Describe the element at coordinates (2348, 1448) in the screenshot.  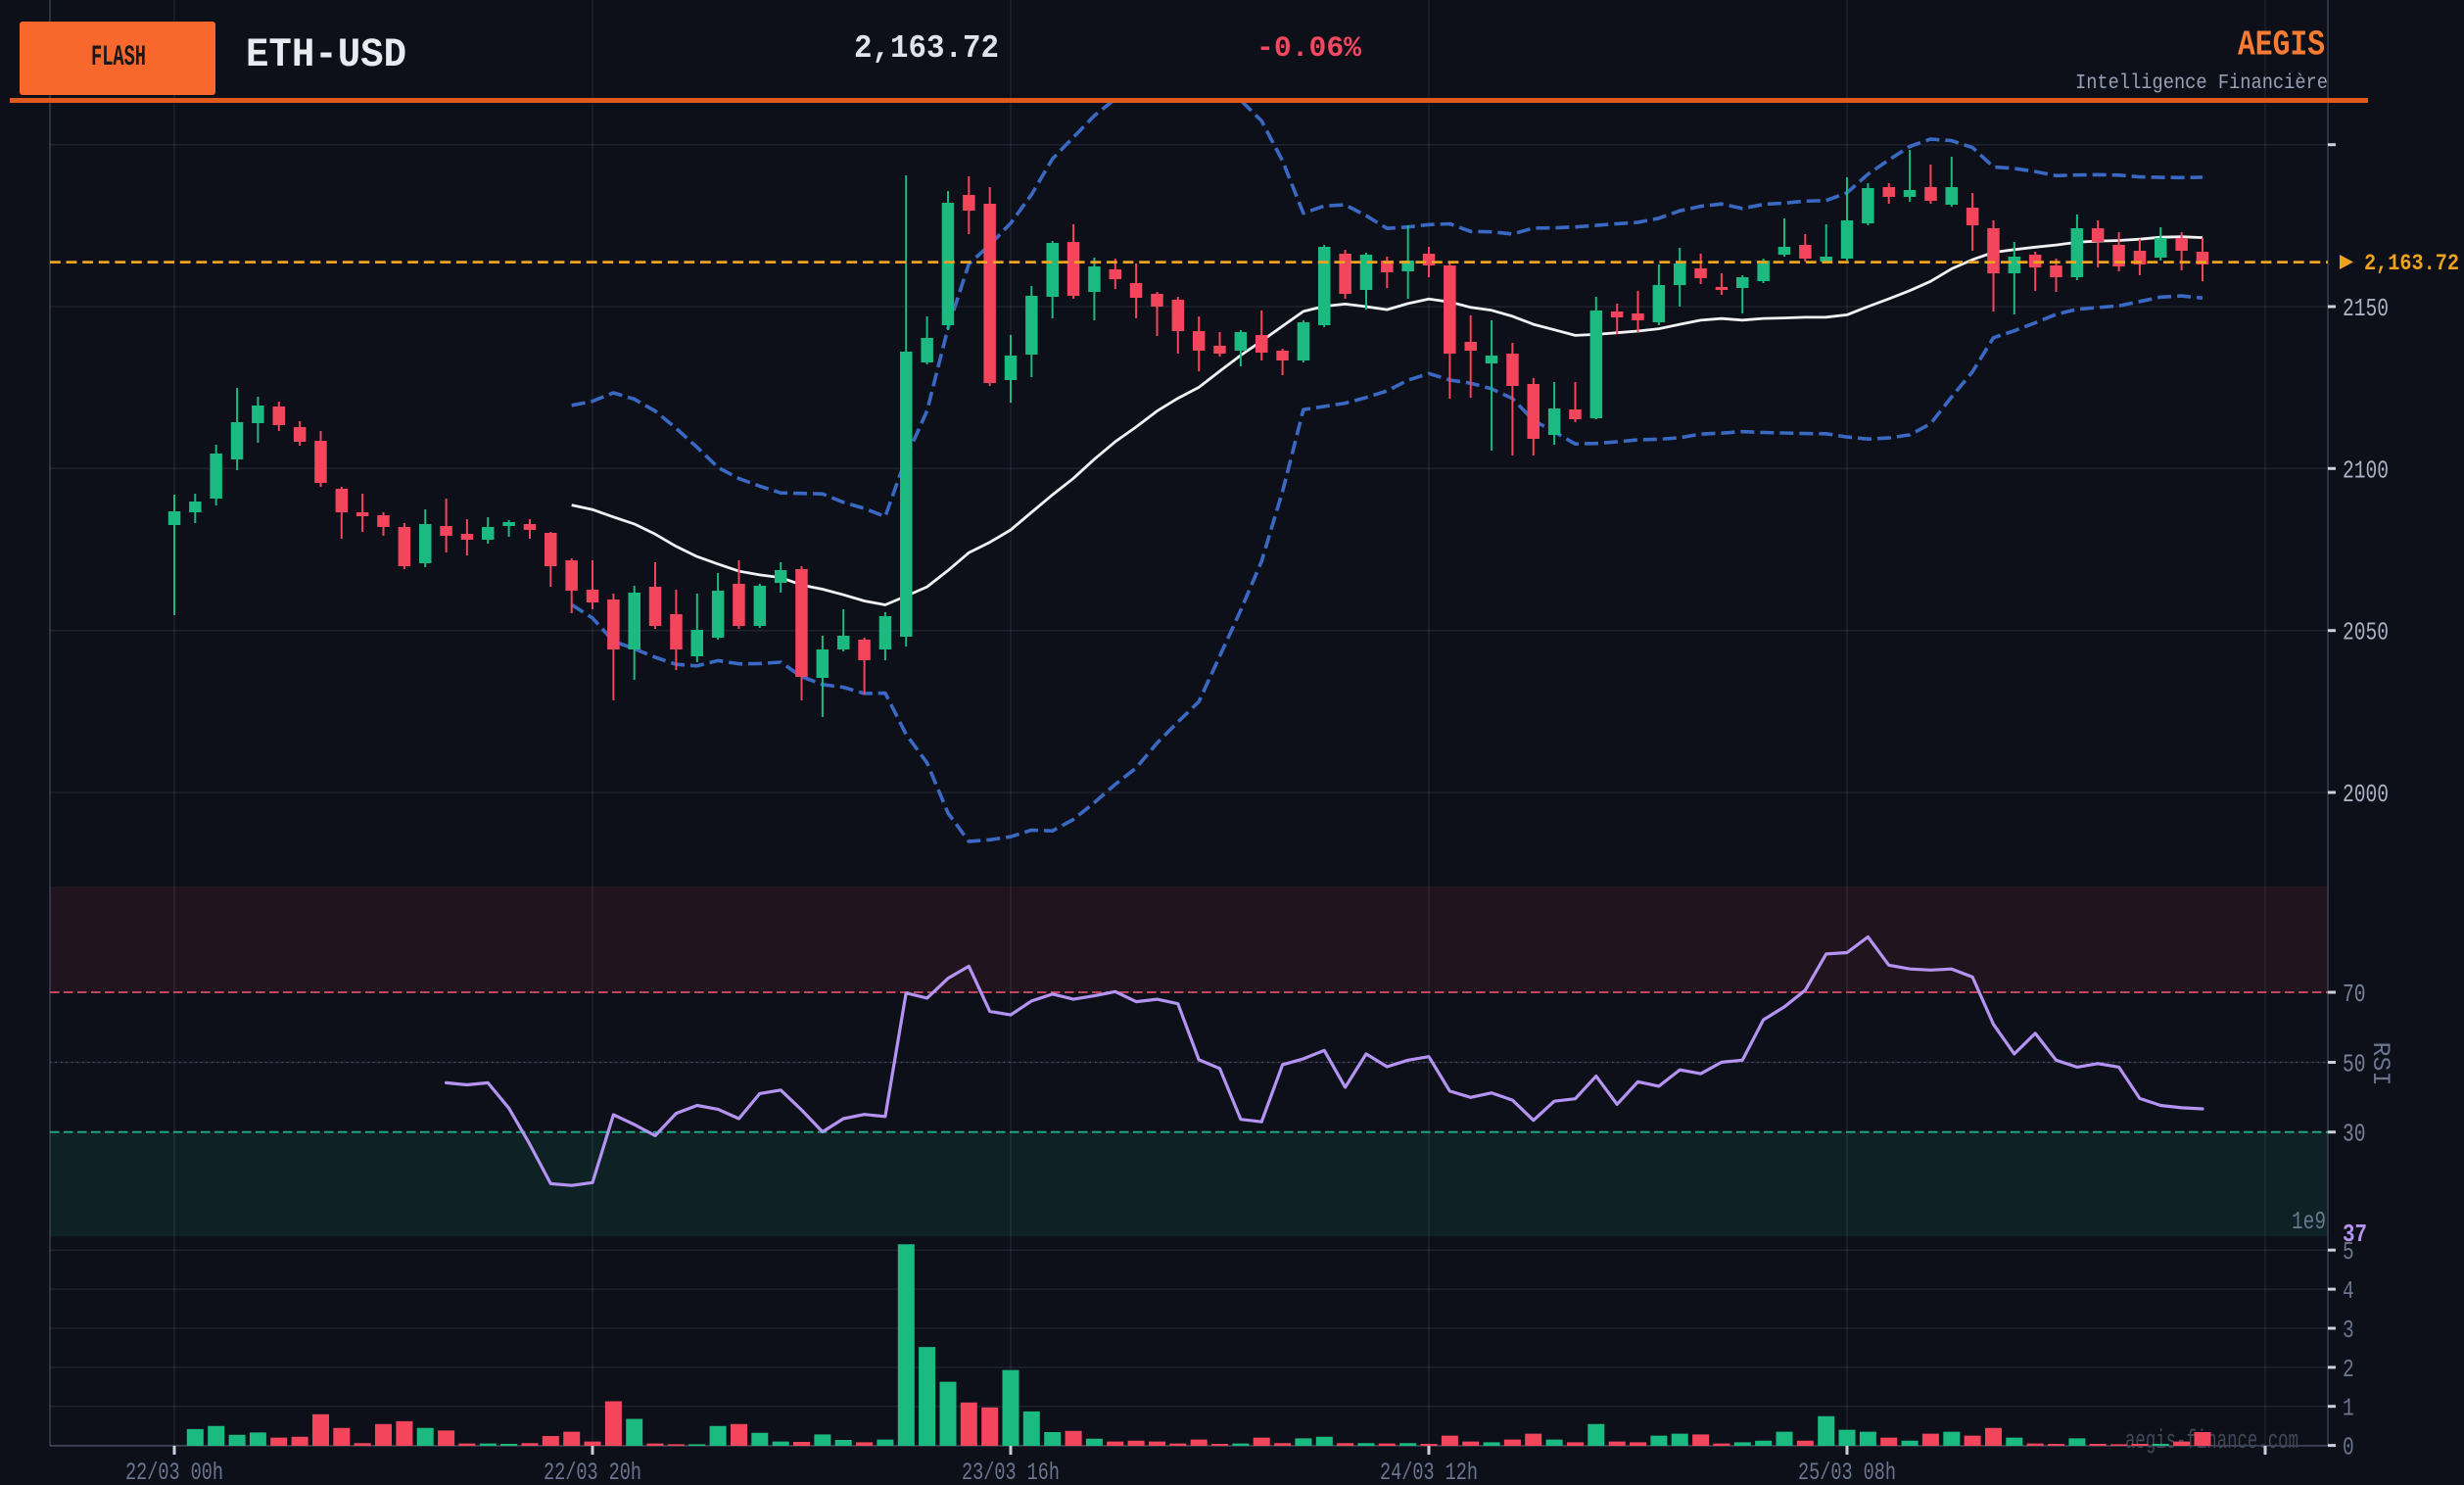
I see `svg-text: 0` at that location.